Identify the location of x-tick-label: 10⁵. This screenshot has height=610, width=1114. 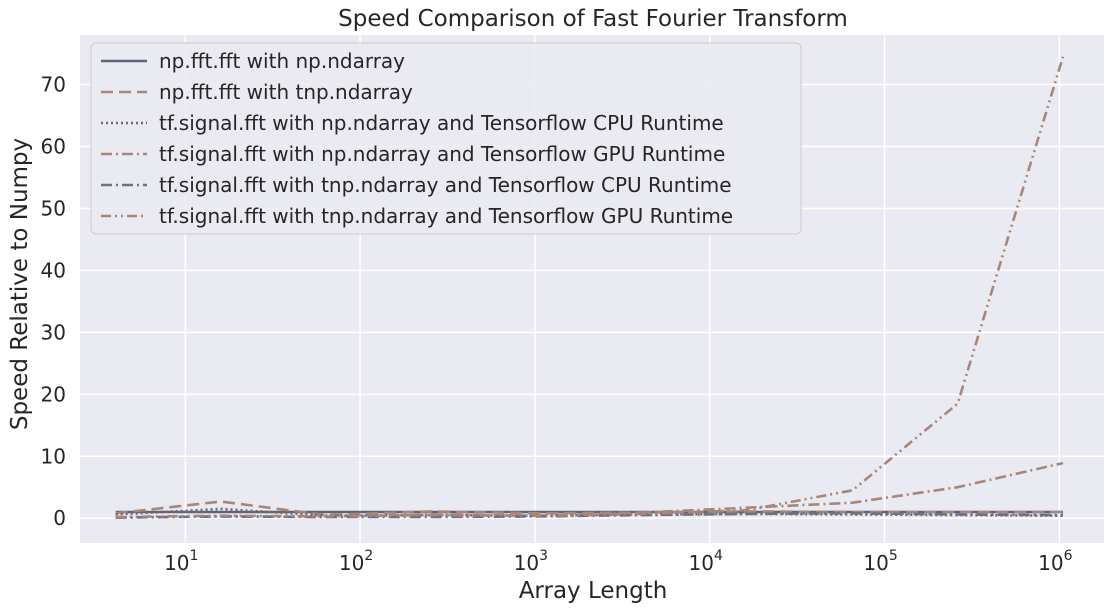
(880, 561).